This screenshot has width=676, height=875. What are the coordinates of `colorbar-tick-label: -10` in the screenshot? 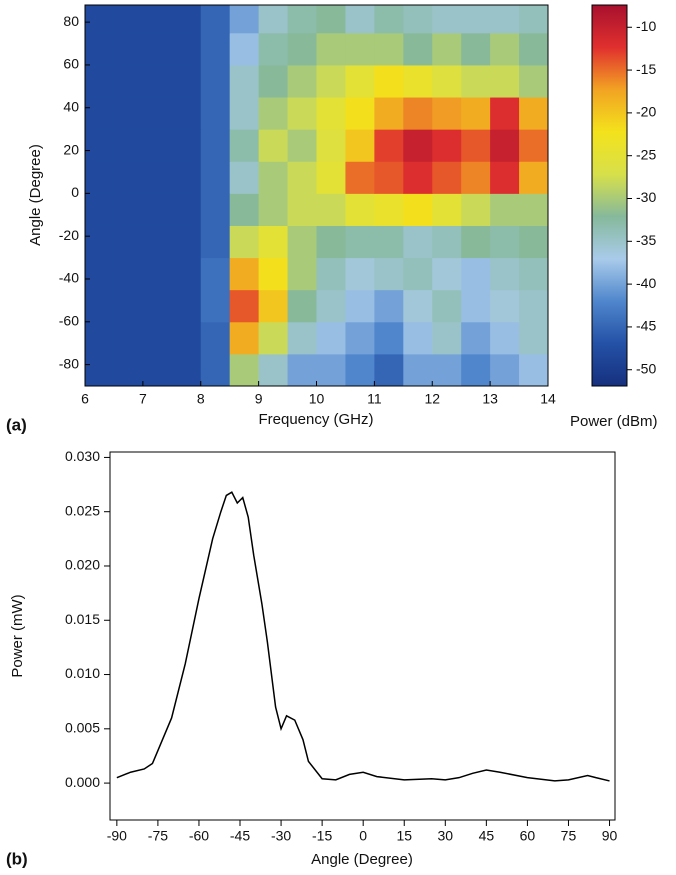 It's located at (646, 26).